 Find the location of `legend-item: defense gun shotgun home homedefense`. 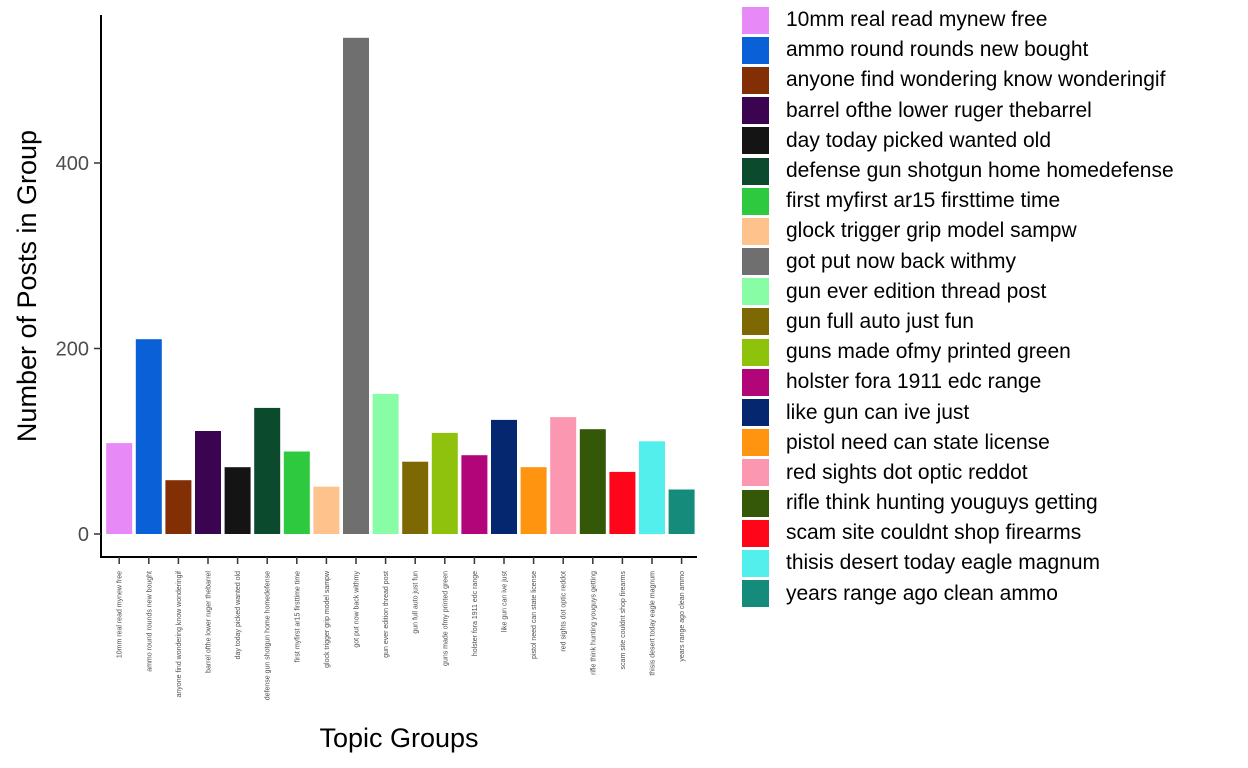

legend-item: defense gun shotgun home homedefense is located at coordinates (992, 171).